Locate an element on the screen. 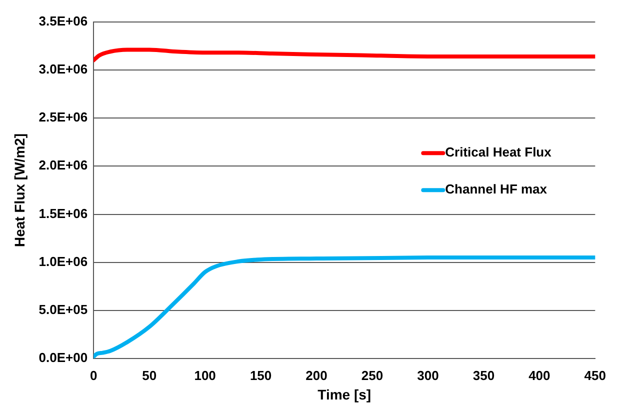  x-tick-label: 450 is located at coordinates (595, 375).